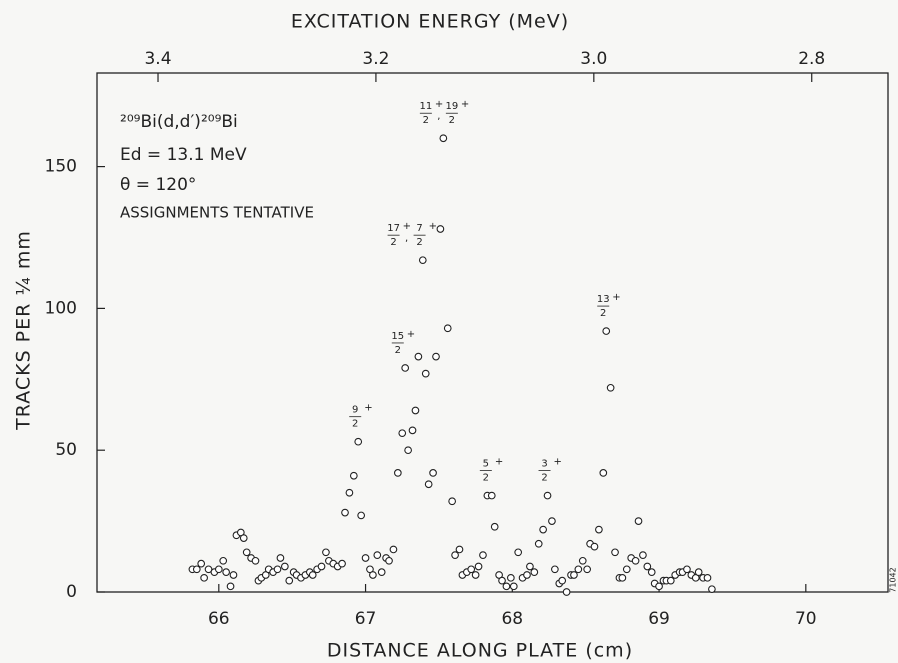 Image resolution: width=898 pixels, height=663 pixels. What do you see at coordinates (659, 619) in the screenshot?
I see `x-tick-label: 69` at bounding box center [659, 619].